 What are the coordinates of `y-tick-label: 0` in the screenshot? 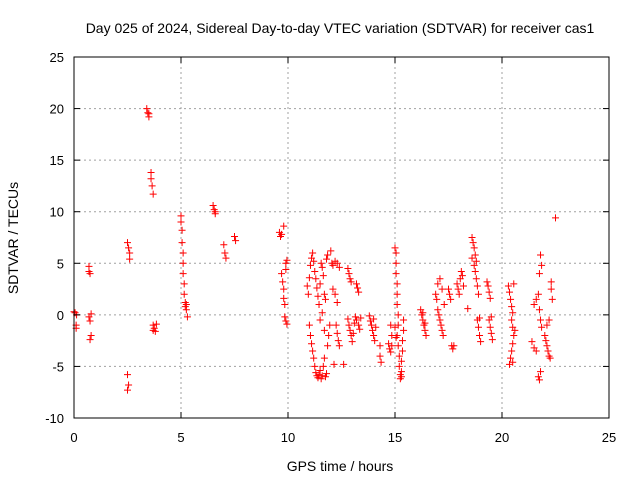 It's located at (60, 315).